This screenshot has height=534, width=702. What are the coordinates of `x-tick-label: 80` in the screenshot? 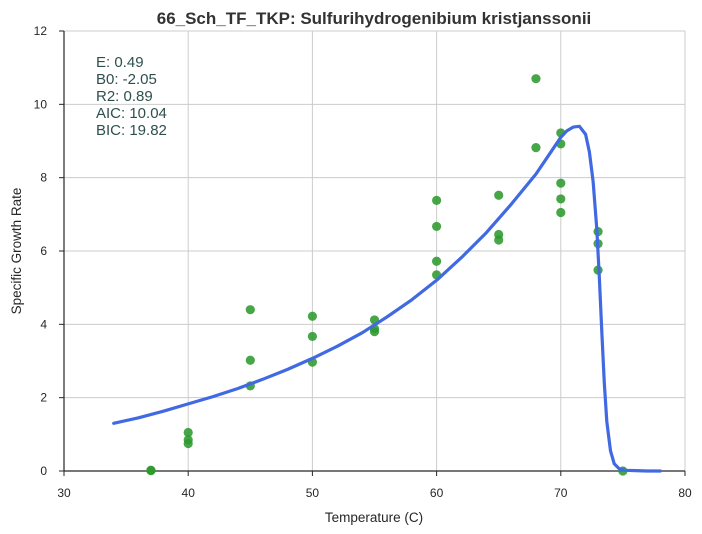 It's located at (685, 493).